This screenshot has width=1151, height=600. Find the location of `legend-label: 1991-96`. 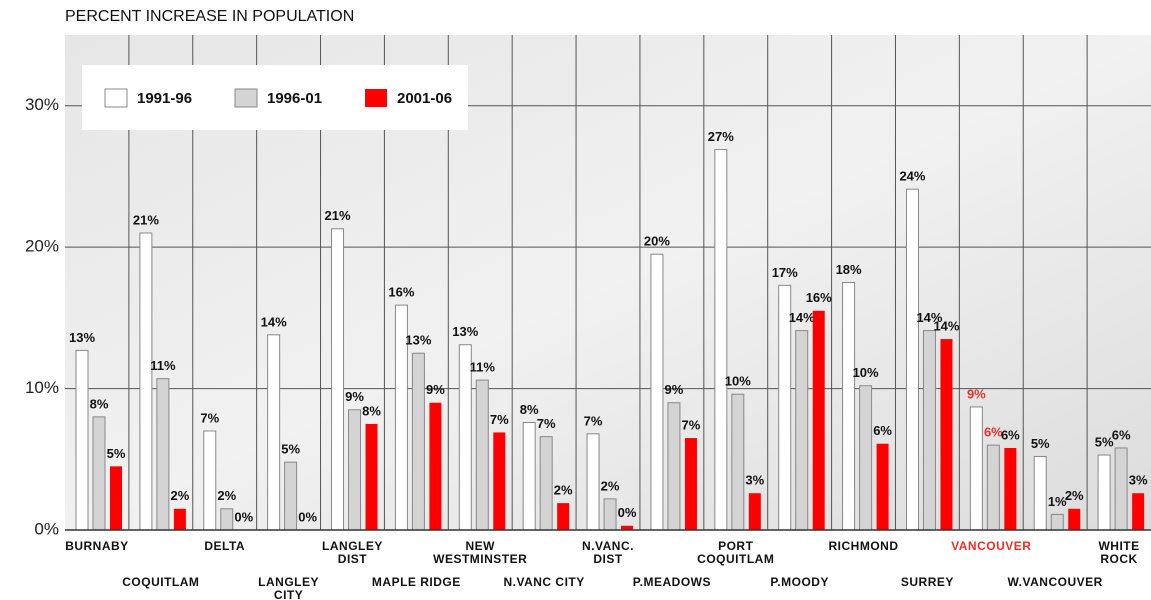

legend-label: 1991-96 is located at coordinates (164, 98).